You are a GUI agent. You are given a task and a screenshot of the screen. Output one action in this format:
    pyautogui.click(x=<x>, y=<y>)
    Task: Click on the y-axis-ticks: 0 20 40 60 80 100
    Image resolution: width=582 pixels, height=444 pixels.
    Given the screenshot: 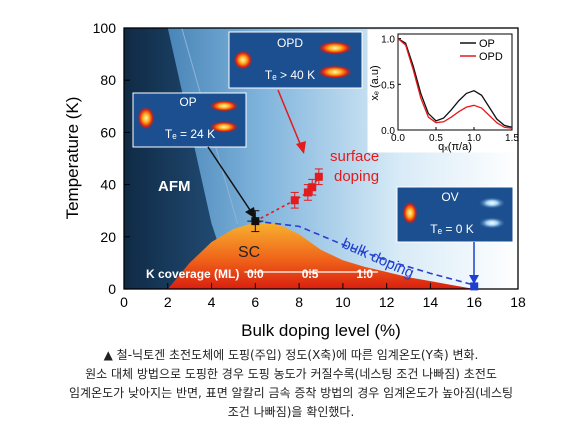 What is the action you would take?
    pyautogui.click(x=111, y=158)
    